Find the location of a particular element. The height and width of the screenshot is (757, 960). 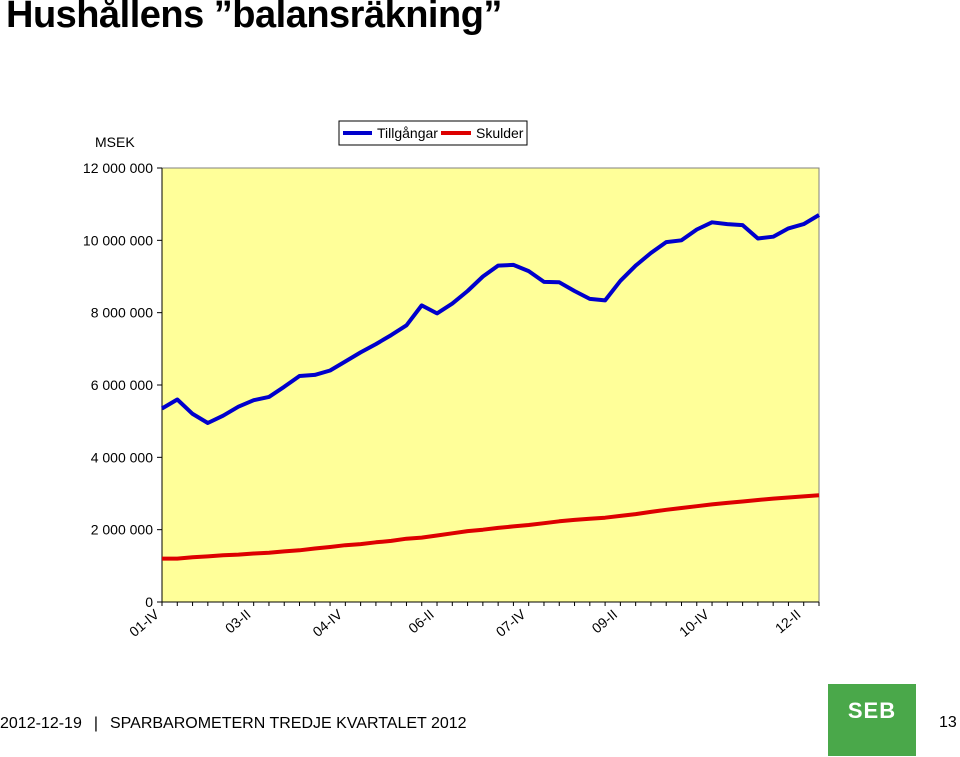

seb-logo: SEB is located at coordinates (872, 720).